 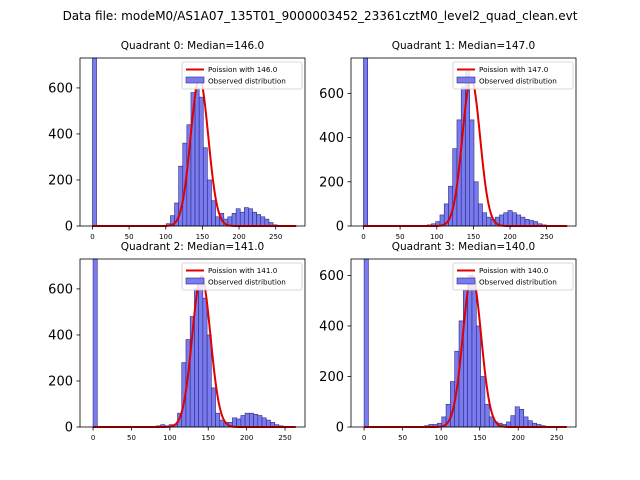 What do you see at coordinates (514, 270) in the screenshot?
I see `legend-label-poisson: Poission with 140.0` at bounding box center [514, 270].